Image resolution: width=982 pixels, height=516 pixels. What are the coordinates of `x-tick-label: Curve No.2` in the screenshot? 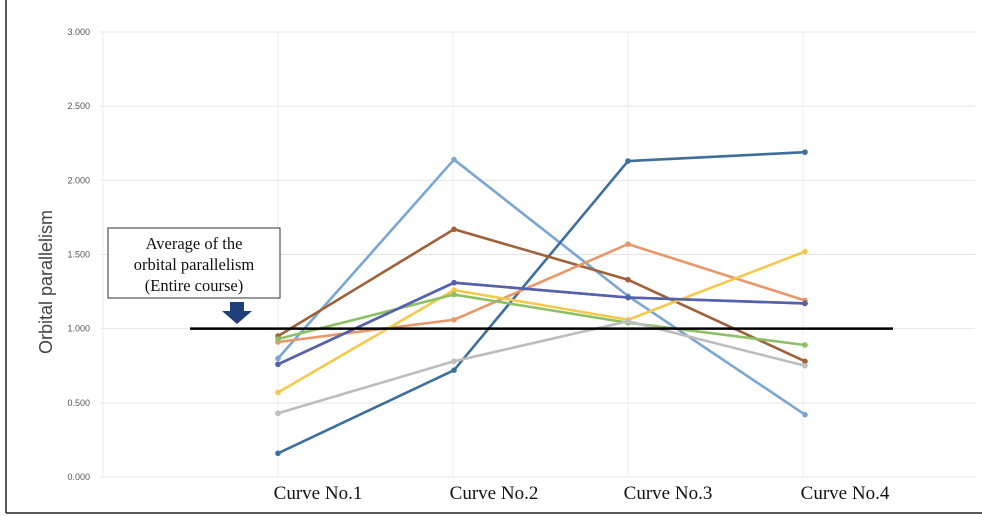 It's located at (494, 493).